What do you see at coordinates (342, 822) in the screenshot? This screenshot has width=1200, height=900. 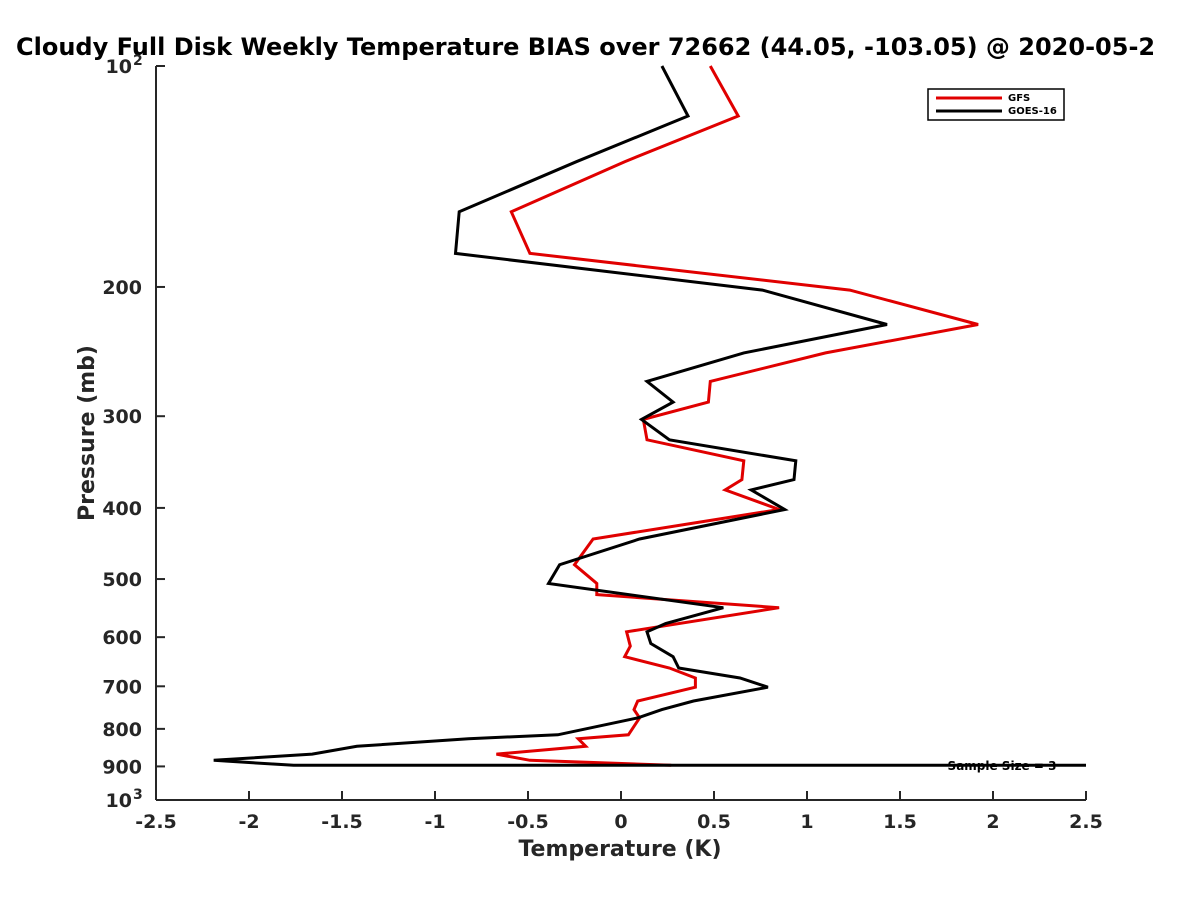 I see `x-tick-label: -1.5` at bounding box center [342, 822].